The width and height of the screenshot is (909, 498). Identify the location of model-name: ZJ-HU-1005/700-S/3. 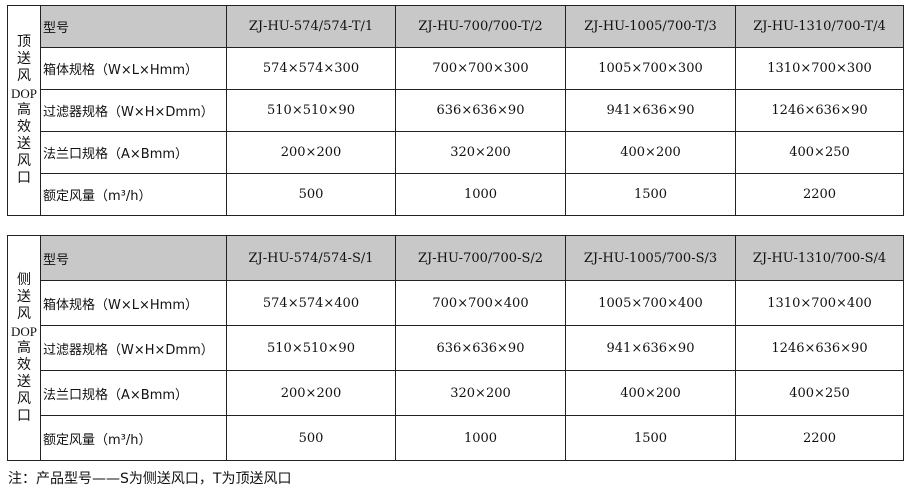
(650, 258).